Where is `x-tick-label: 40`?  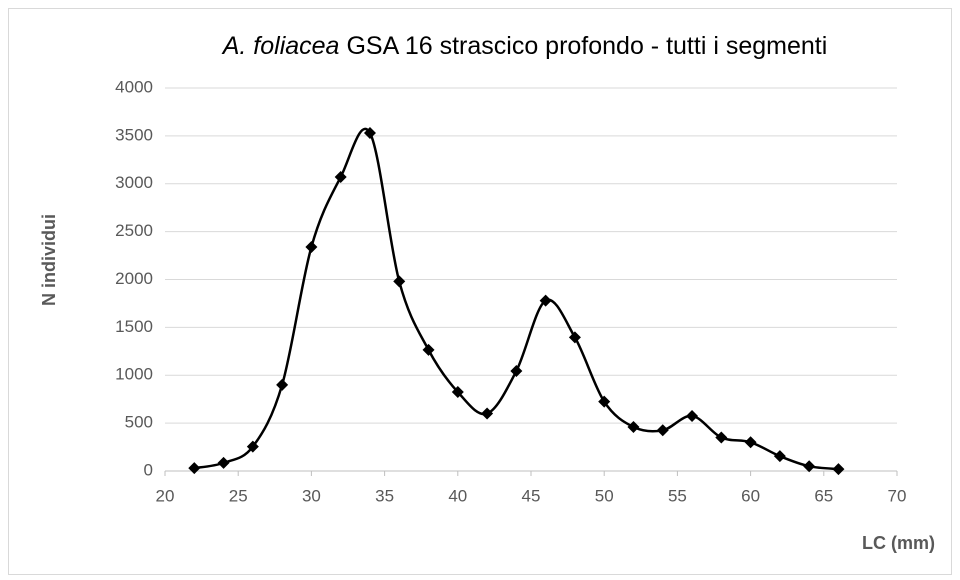 x-tick-label: 40 is located at coordinates (457, 495).